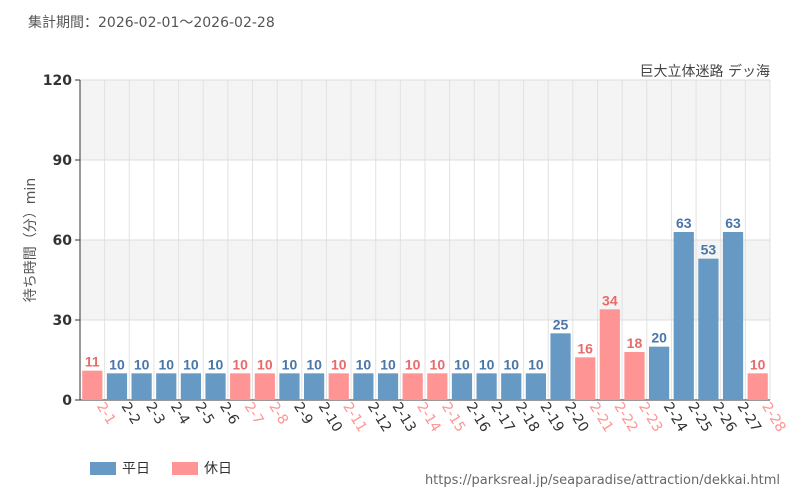  What do you see at coordinates (478, 418) in the screenshot?
I see `x-tick-label: 2-16` at bounding box center [478, 418].